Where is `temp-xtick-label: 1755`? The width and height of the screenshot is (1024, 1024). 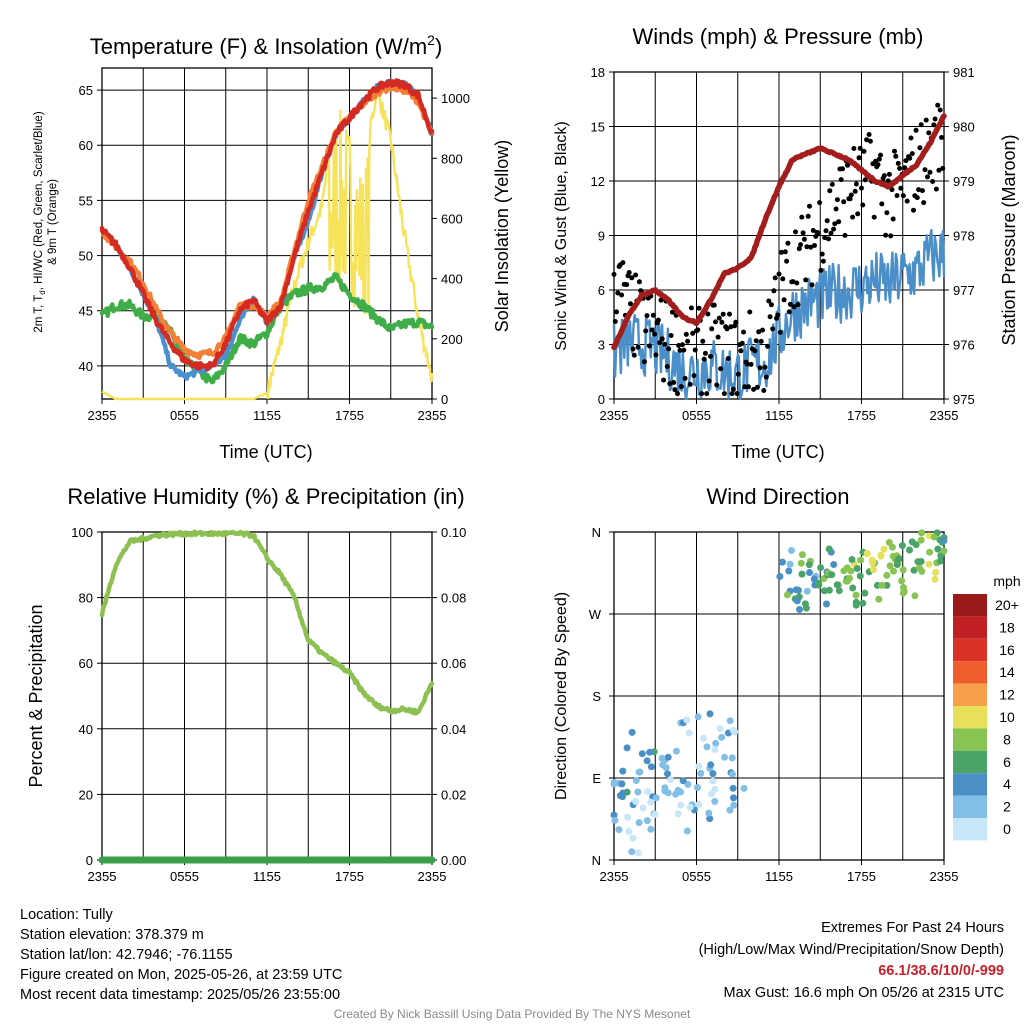 temp-xtick-label: 1755 is located at coordinates (349, 415).